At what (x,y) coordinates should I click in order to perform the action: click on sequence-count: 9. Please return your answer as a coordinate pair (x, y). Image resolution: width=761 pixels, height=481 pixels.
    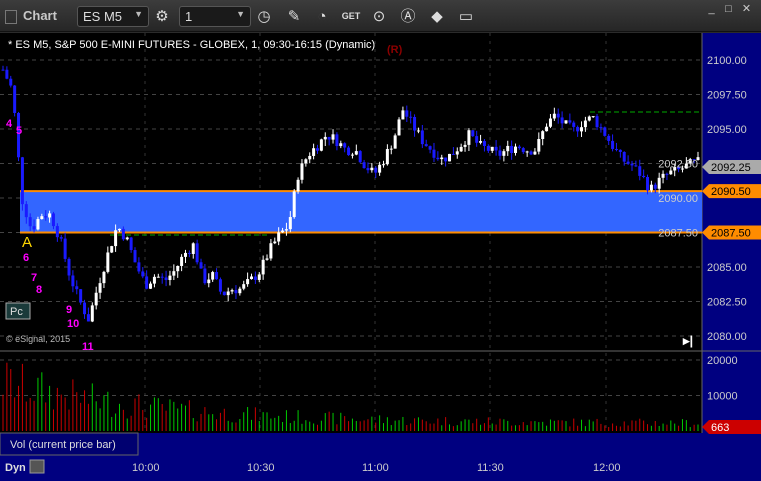
    Looking at the image, I should click on (69, 310).